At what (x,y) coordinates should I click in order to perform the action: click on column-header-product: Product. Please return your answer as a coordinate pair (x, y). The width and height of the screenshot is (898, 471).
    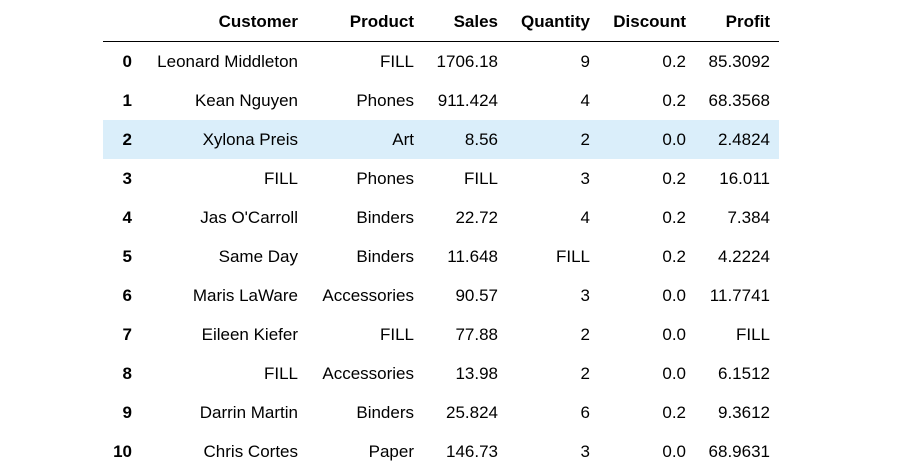
    Looking at the image, I should click on (365, 22).